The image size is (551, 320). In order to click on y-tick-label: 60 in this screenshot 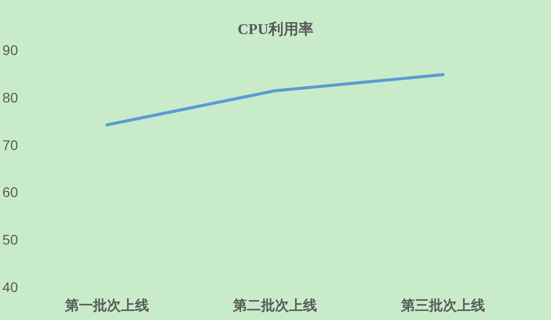, I will do `click(10, 192)`.